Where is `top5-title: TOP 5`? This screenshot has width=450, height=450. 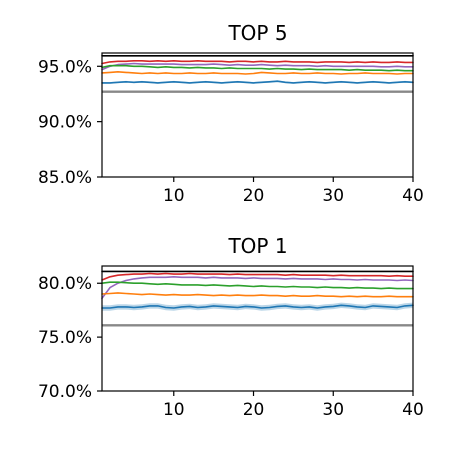 top5-title: TOP 5 is located at coordinates (257, 33).